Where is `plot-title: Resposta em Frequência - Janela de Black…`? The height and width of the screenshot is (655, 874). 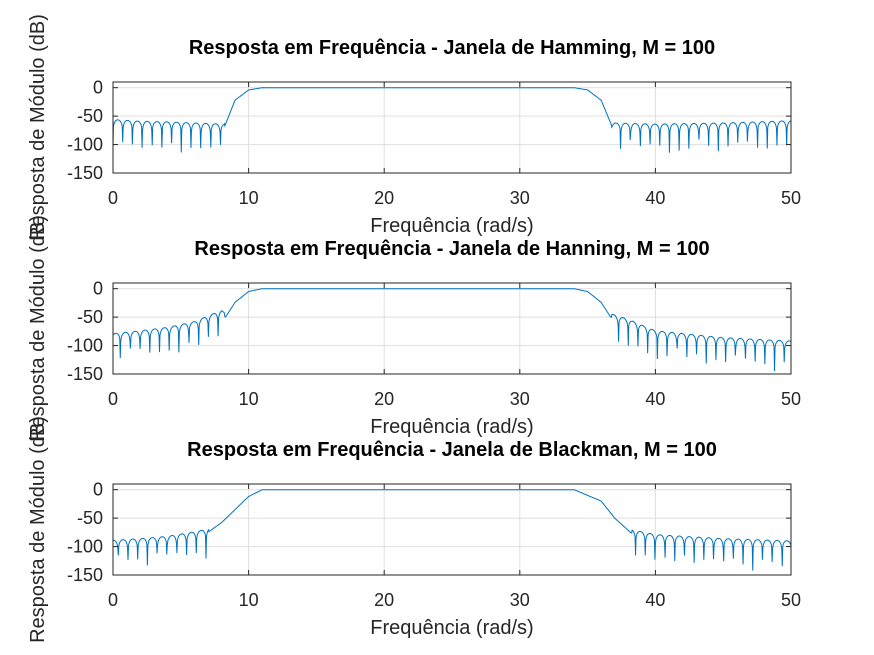
plot-title: Resposta em Frequência - Janela de Black… is located at coordinates (452, 450).